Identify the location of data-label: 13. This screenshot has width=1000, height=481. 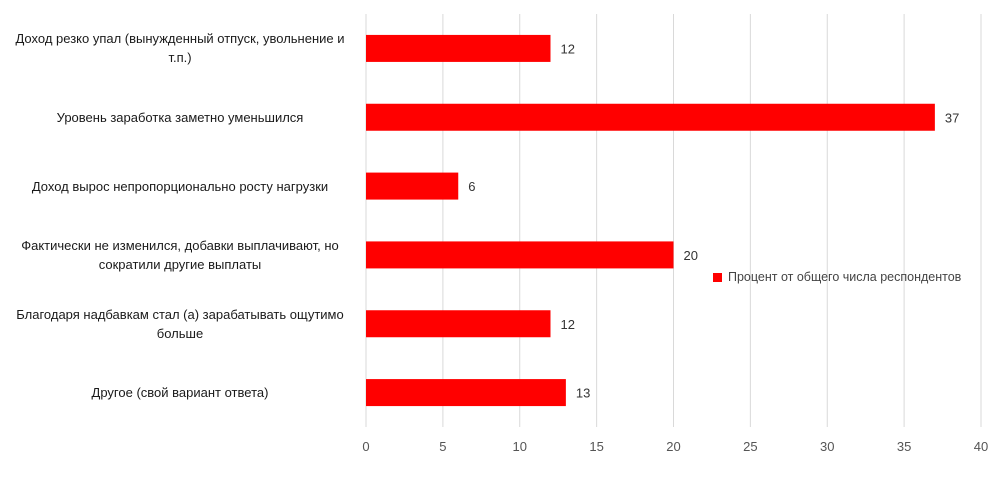
(583, 393).